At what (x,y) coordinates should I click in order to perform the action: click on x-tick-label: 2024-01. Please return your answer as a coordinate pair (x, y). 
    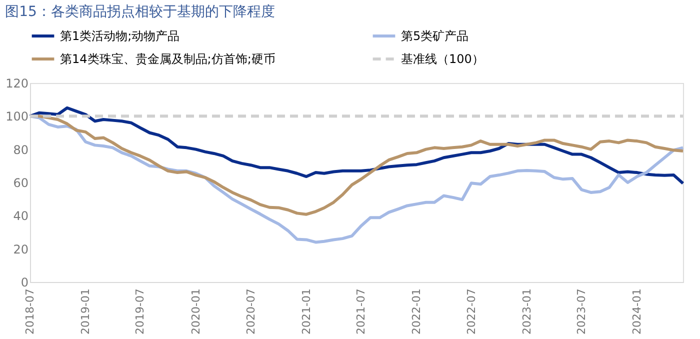
    Looking at the image, I should click on (637, 311).